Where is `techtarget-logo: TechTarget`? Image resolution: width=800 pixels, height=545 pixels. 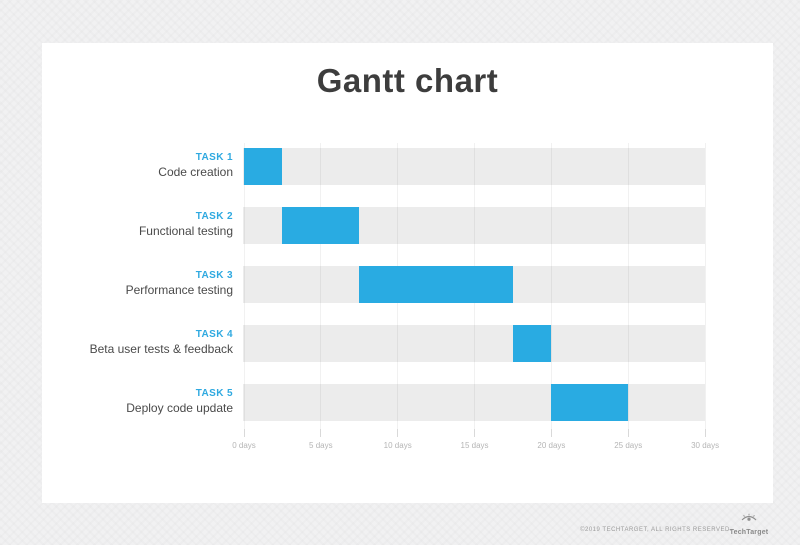 techtarget-logo: TechTarget is located at coordinates (749, 523).